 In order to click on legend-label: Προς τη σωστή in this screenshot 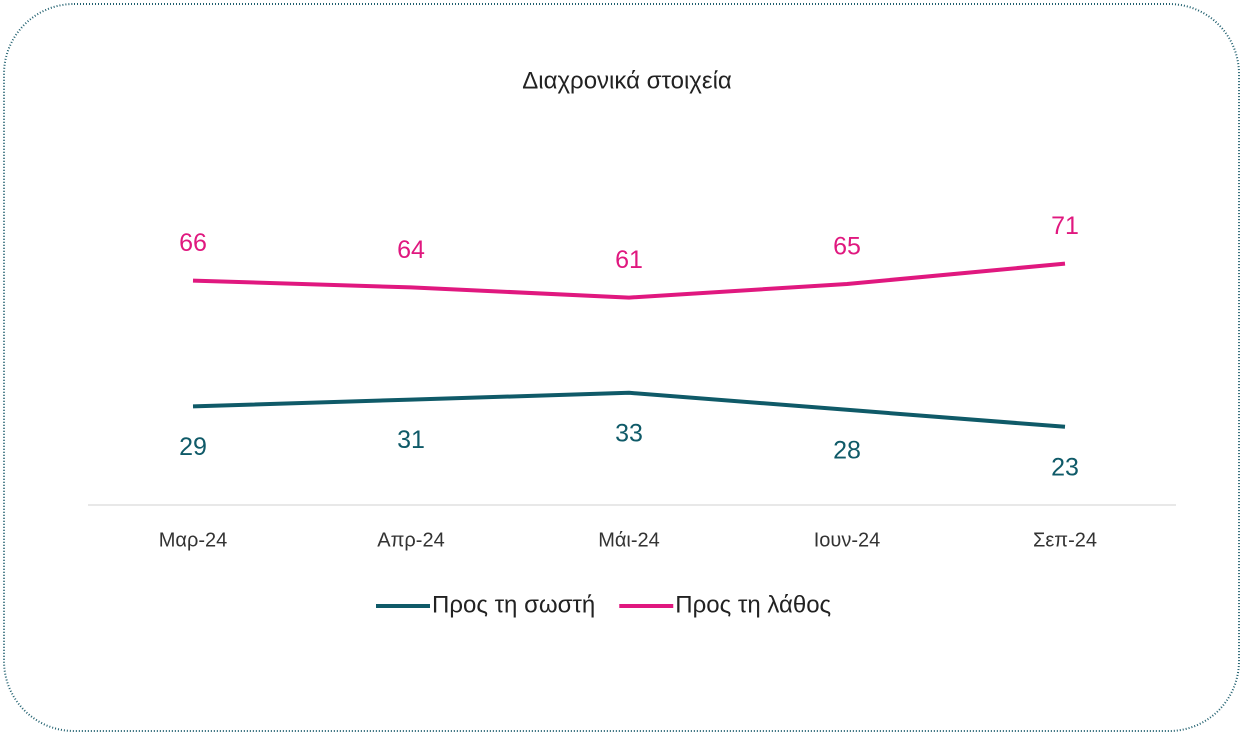, I will do `click(513, 604)`.